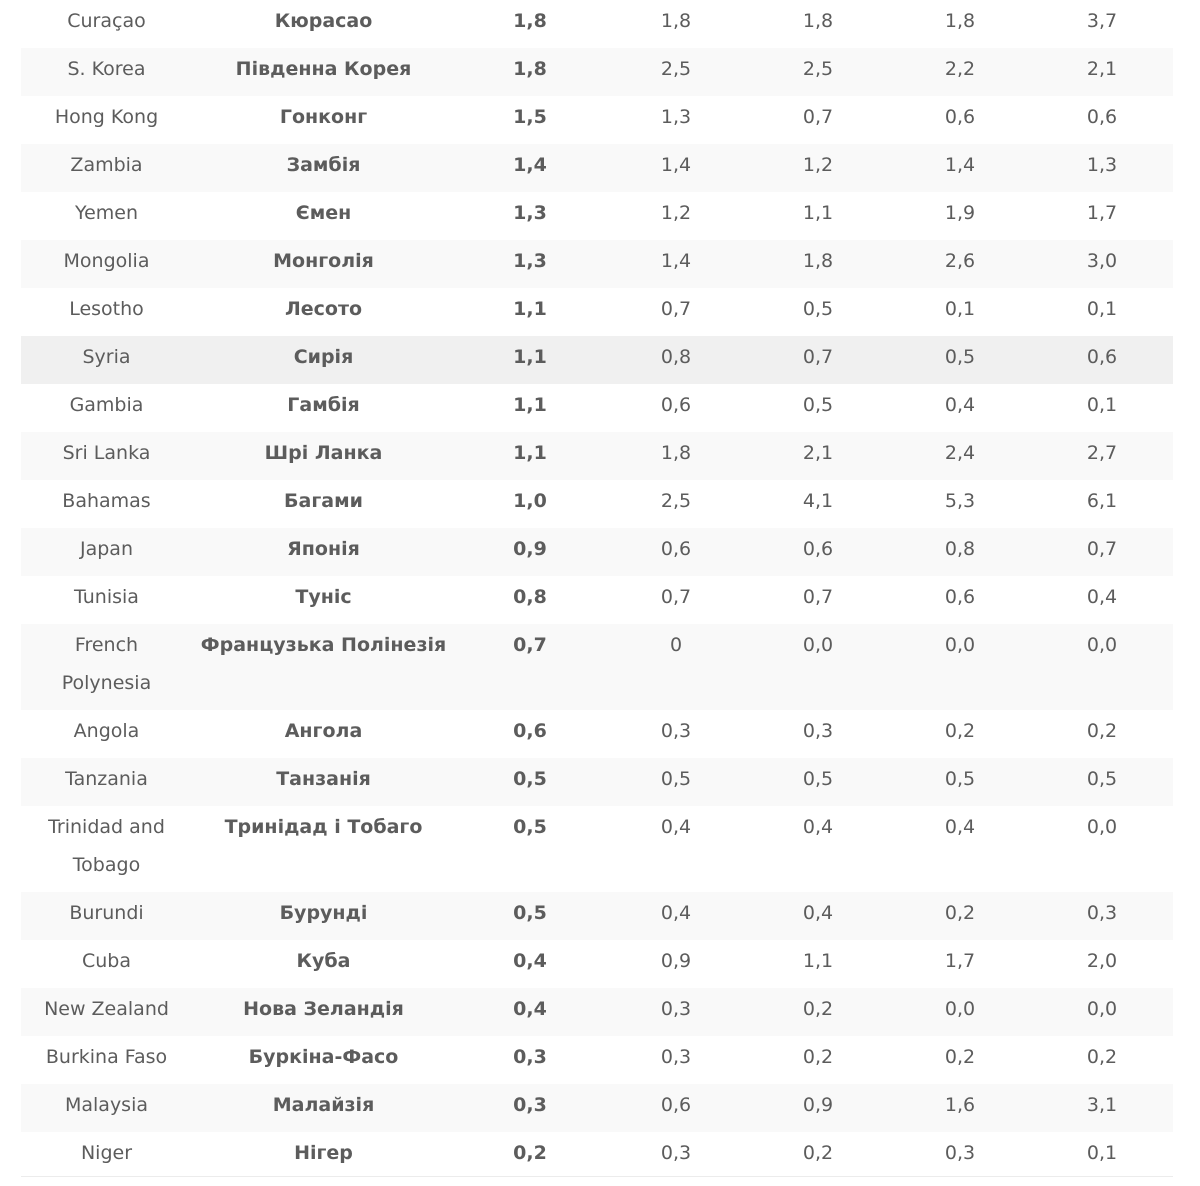 The height and width of the screenshot is (1186, 1200). What do you see at coordinates (106, 549) in the screenshot?
I see `country-name-en: Japan` at bounding box center [106, 549].